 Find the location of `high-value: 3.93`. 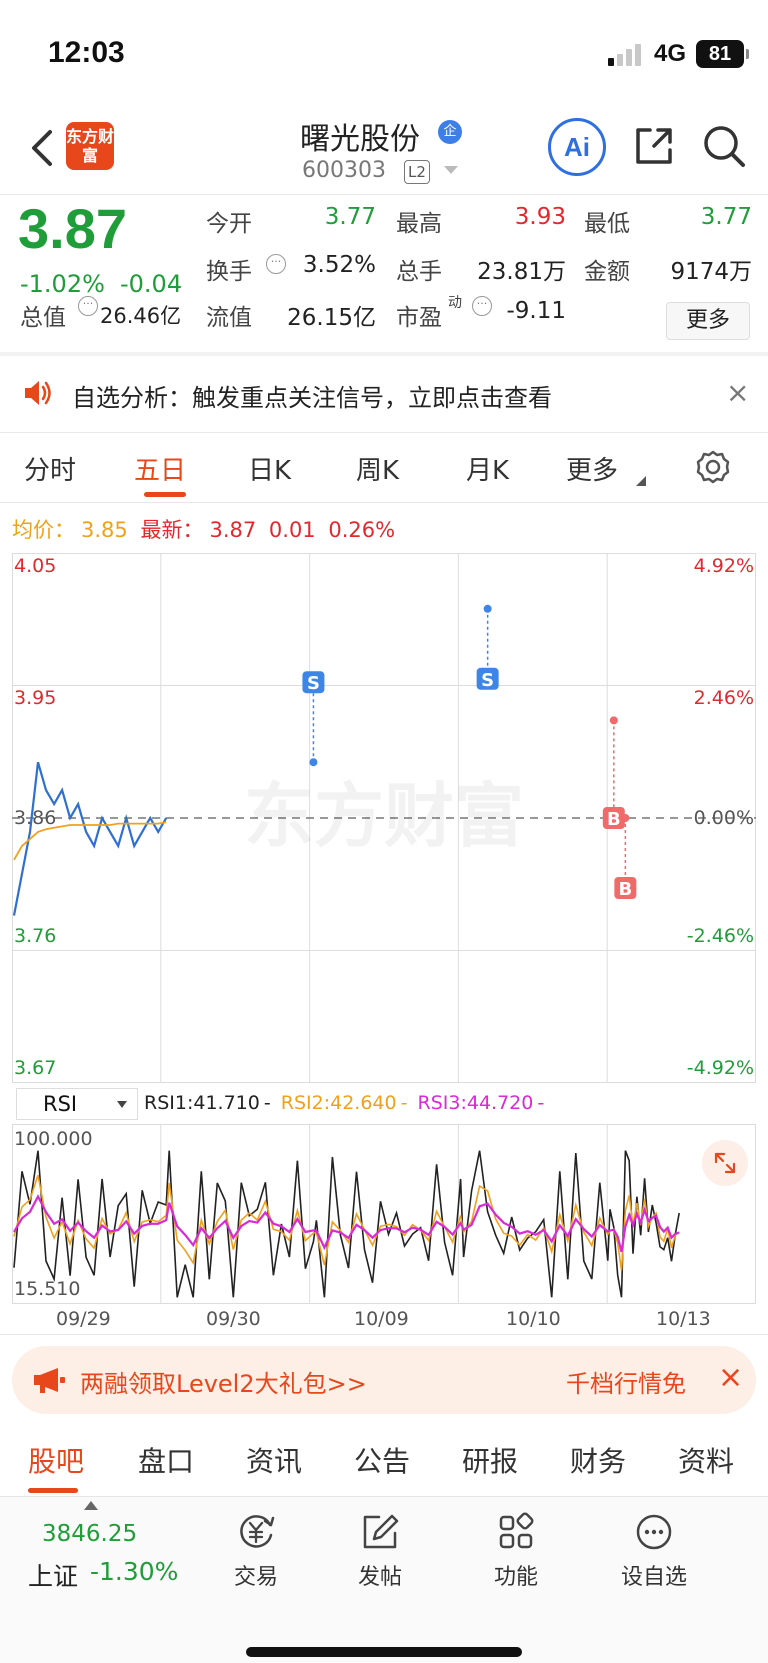

high-value: 3.93 is located at coordinates (540, 217).